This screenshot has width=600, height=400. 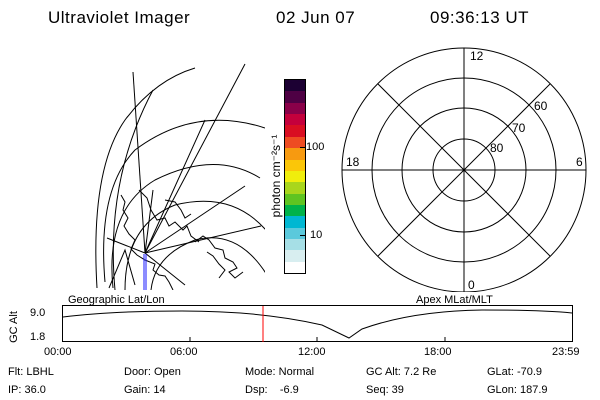 What do you see at coordinates (184, 352) in the screenshot?
I see `altitude-xtick-0600: 06:00` at bounding box center [184, 352].